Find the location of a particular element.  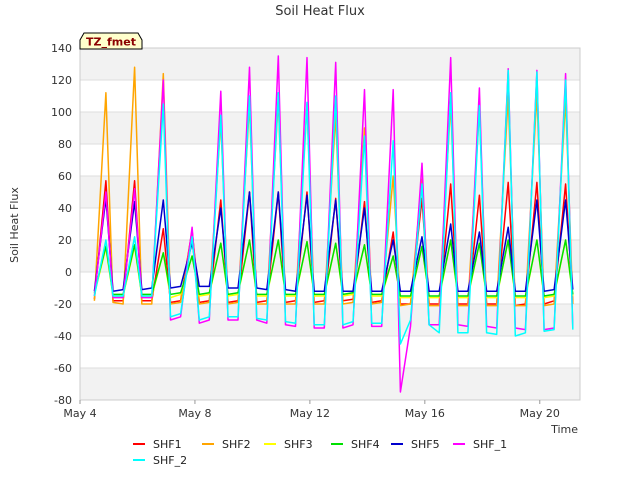

legend-item-shf5: SHF5 is located at coordinates (415, 444).